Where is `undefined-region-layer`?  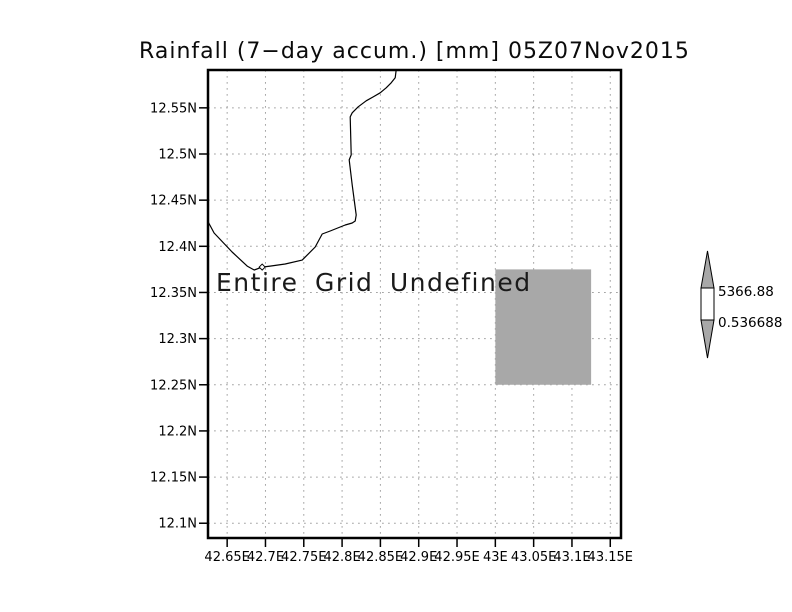
undefined-region-layer is located at coordinates (543, 327).